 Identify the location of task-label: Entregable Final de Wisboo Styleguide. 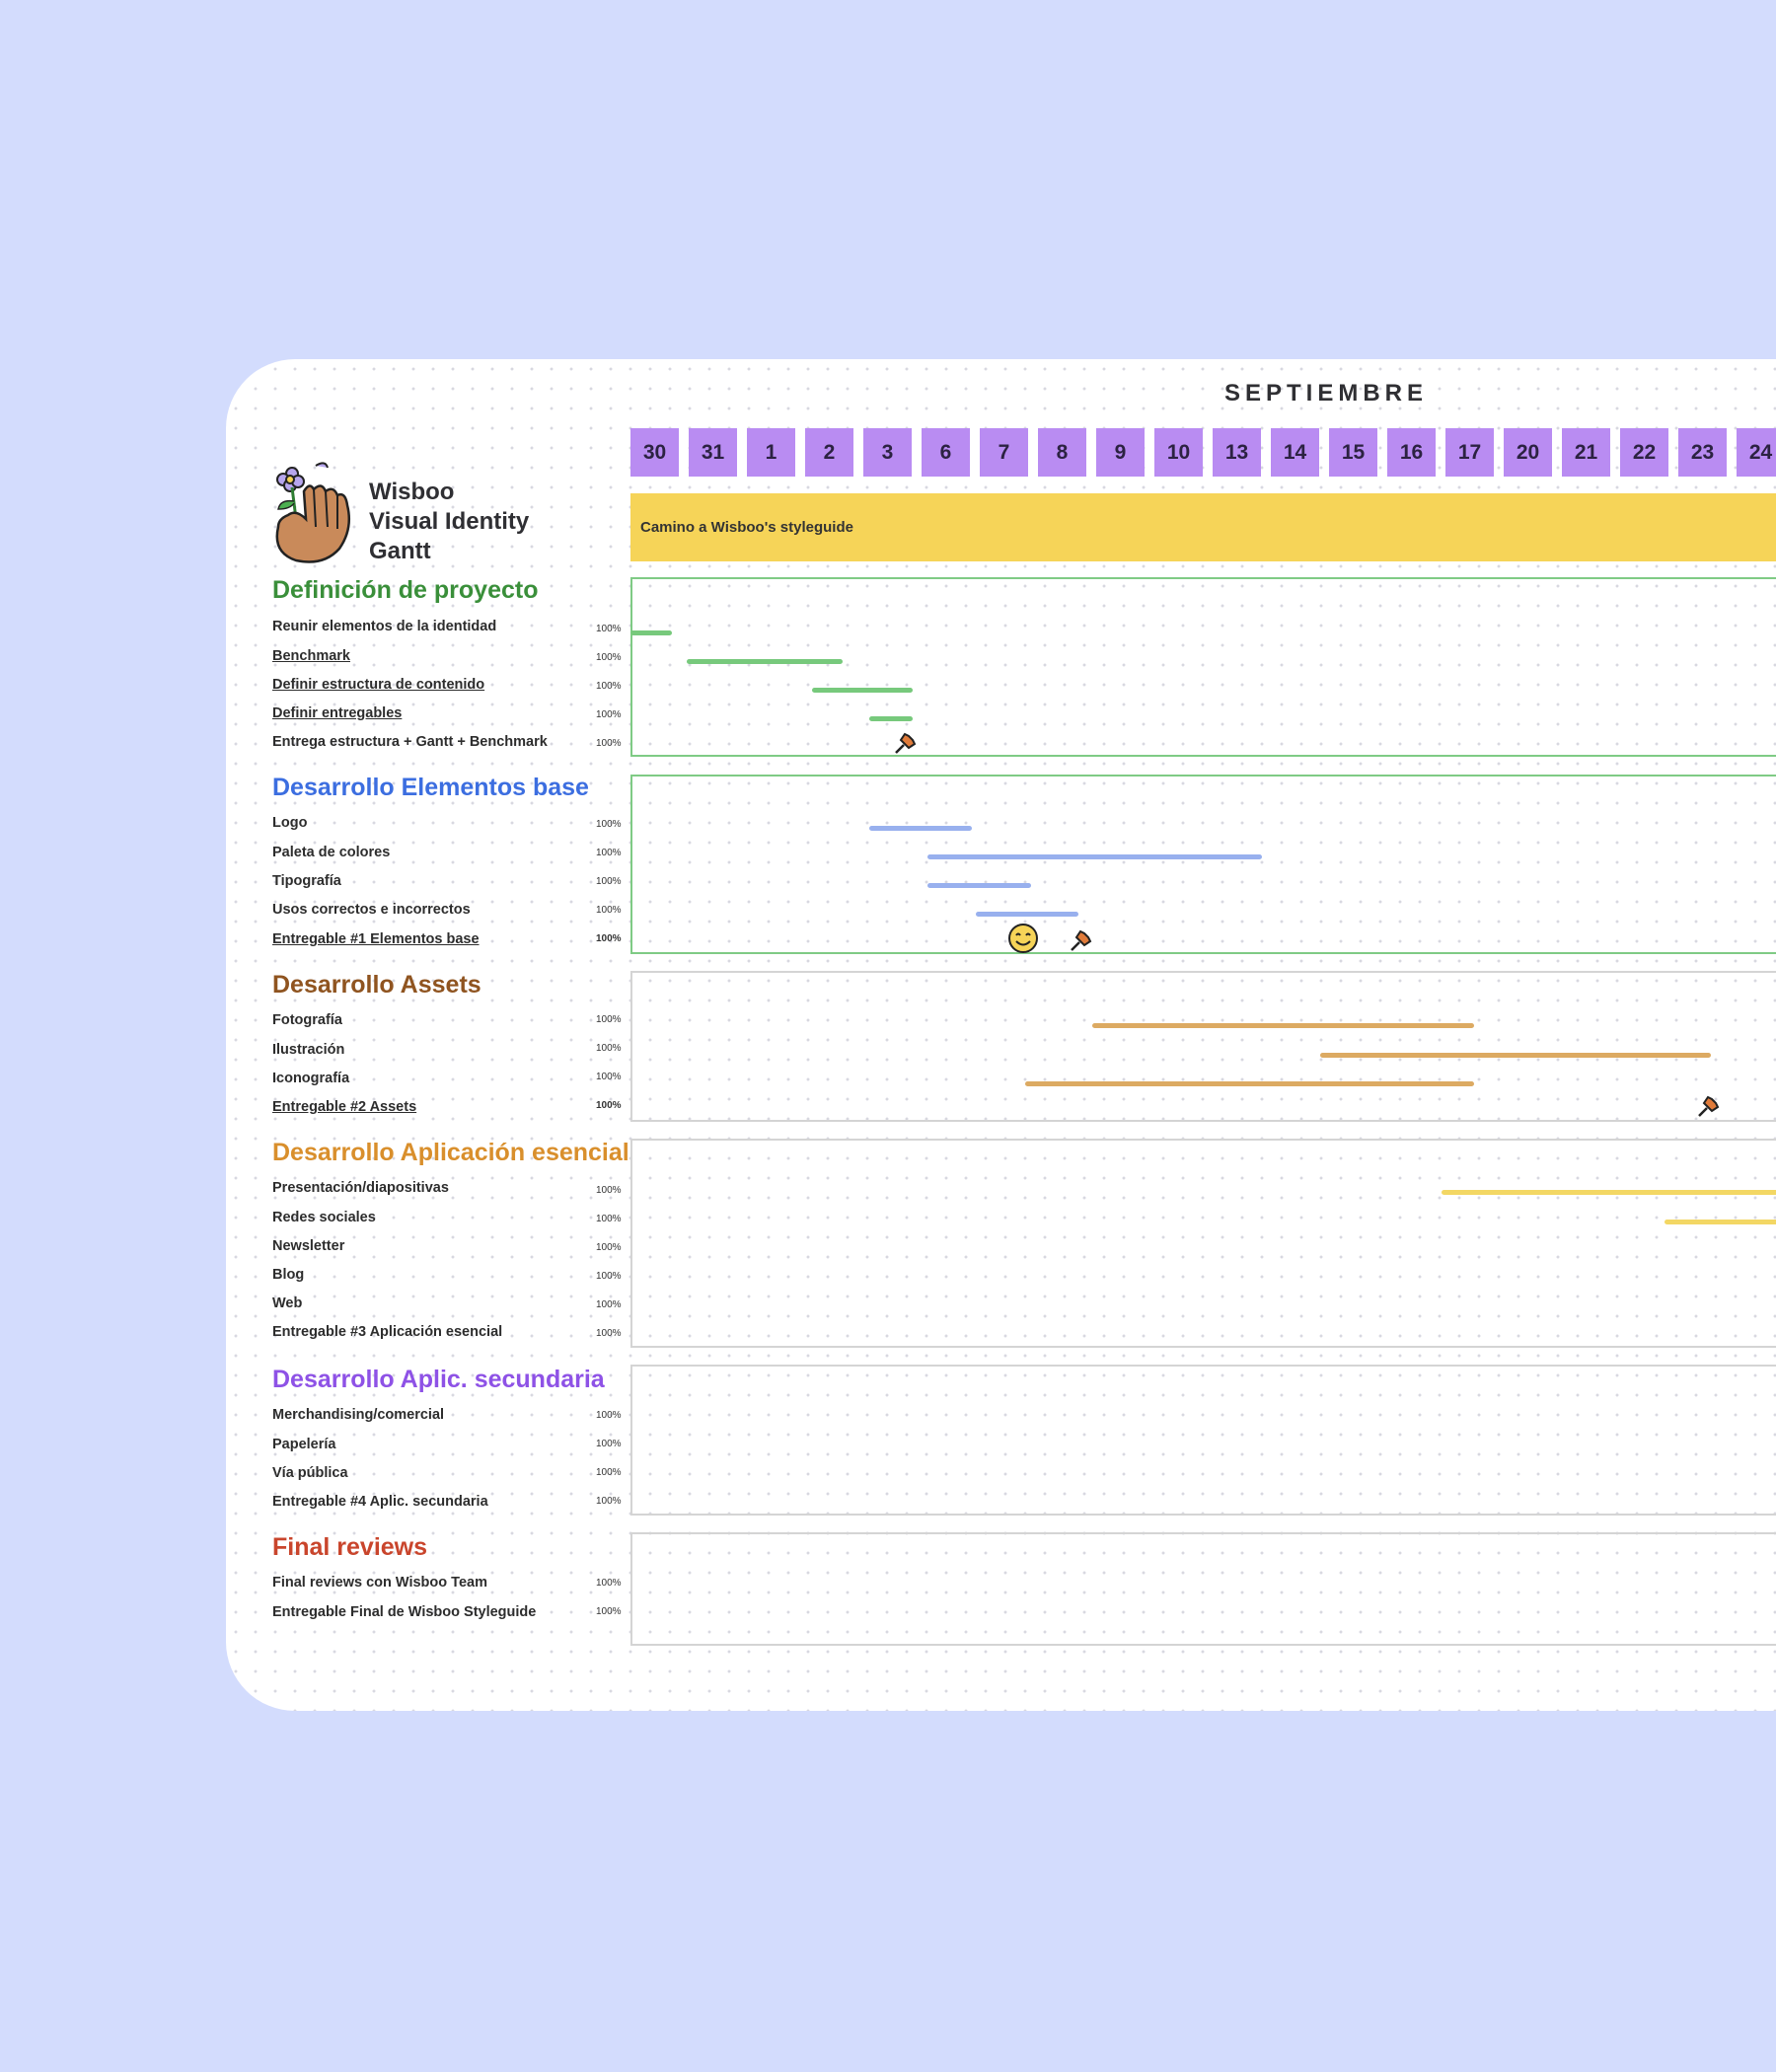
(405, 1612).